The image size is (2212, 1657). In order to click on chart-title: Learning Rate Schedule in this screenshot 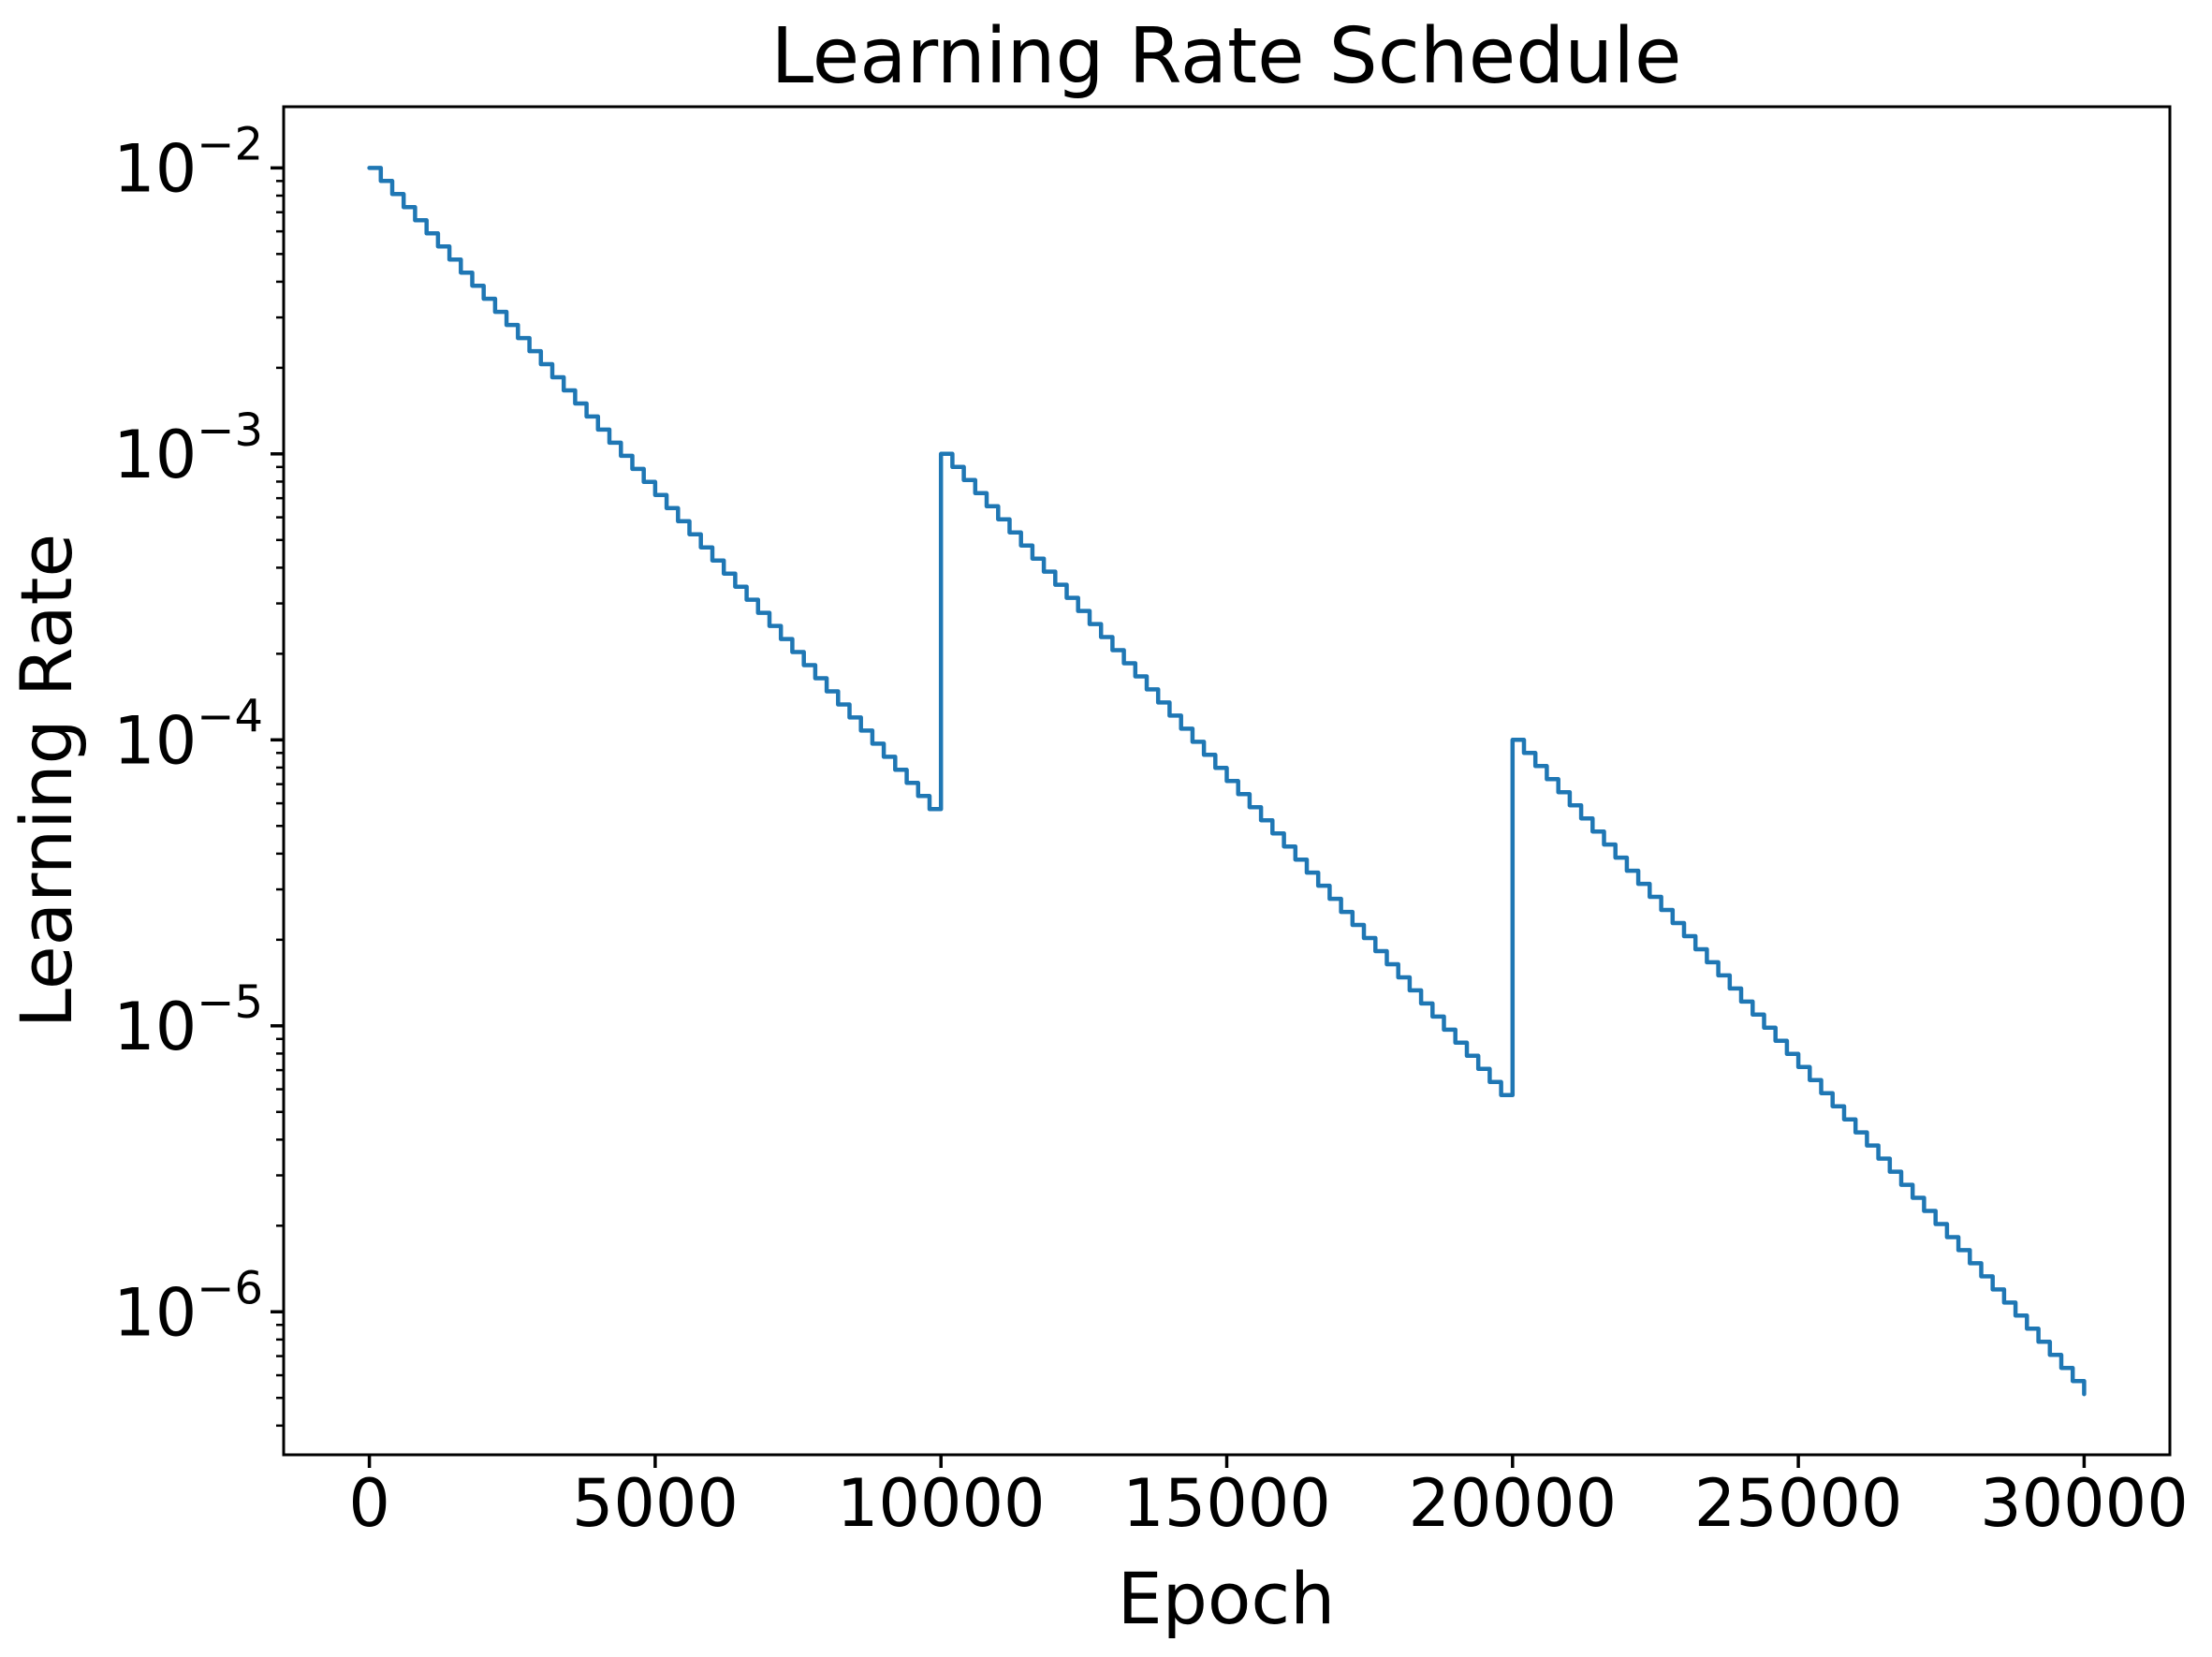, I will do `click(1226, 57)`.